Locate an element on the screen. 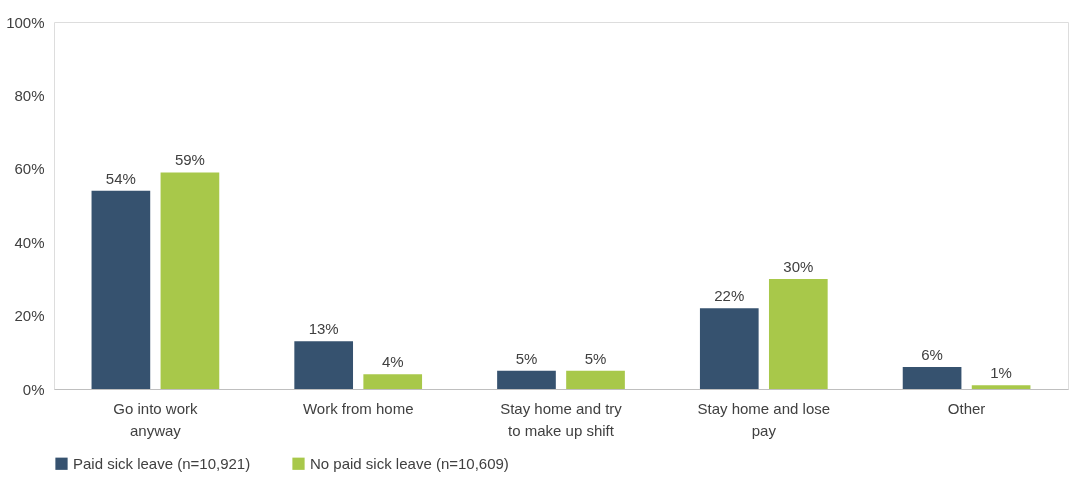 Image resolution: width=1073 pixels, height=477 pixels. legend-label: Paid sick leave (n=10,921) is located at coordinates (162, 463).